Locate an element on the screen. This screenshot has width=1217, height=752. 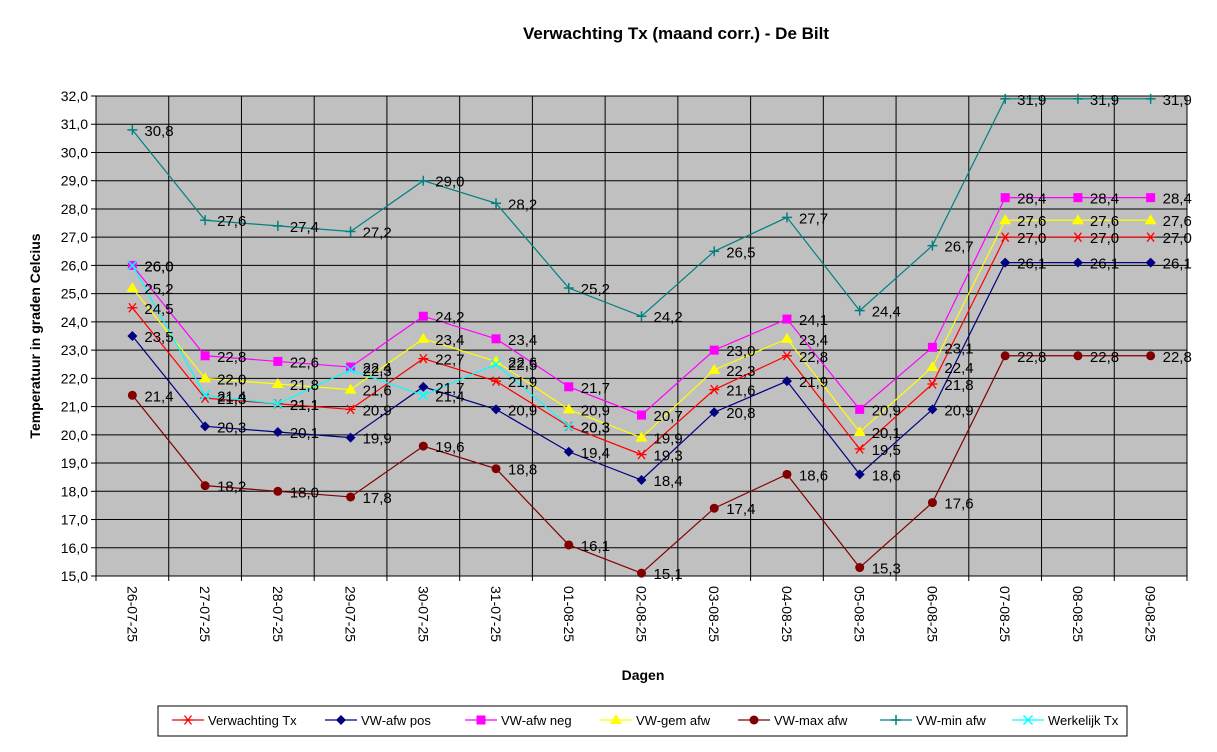
x-tick-label: 07-08-25 is located at coordinates (1005, 614).